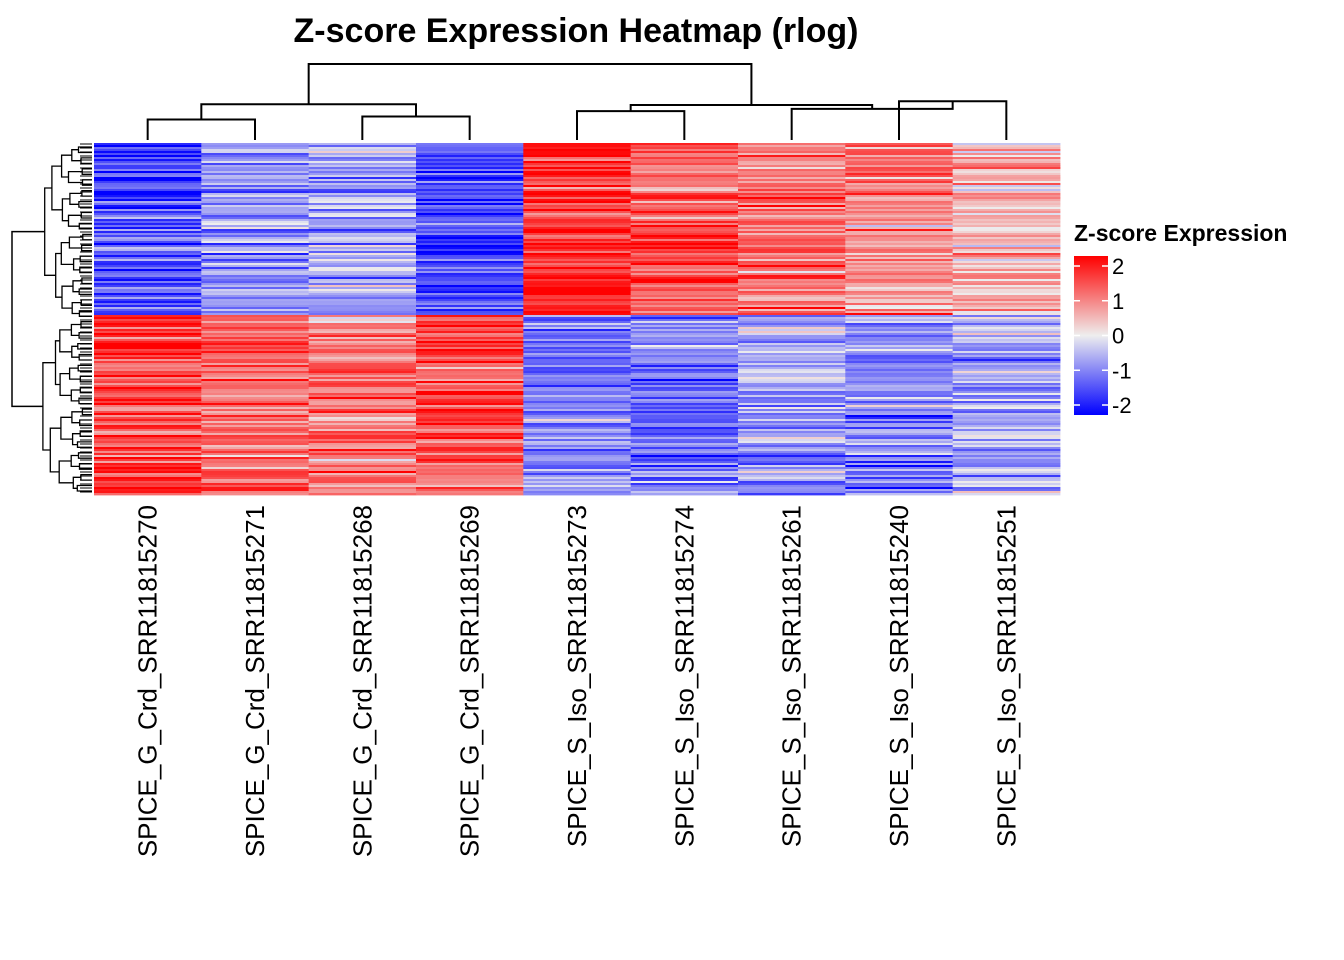  What do you see at coordinates (899, 319) in the screenshot?
I see `heatmap-column` at bounding box center [899, 319].